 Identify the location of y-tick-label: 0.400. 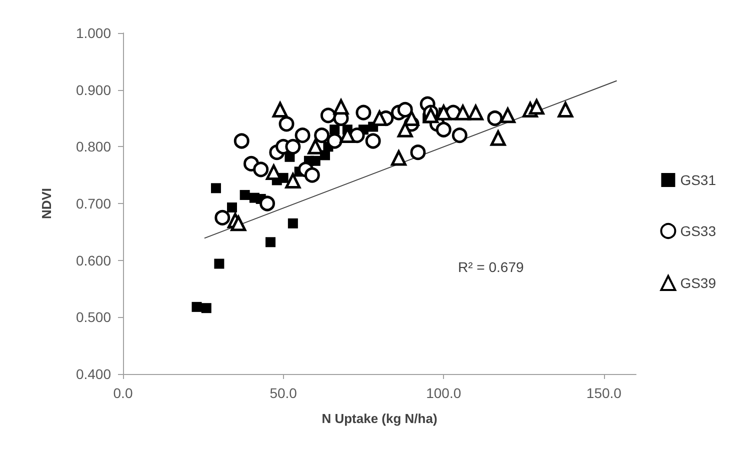
(94, 374).